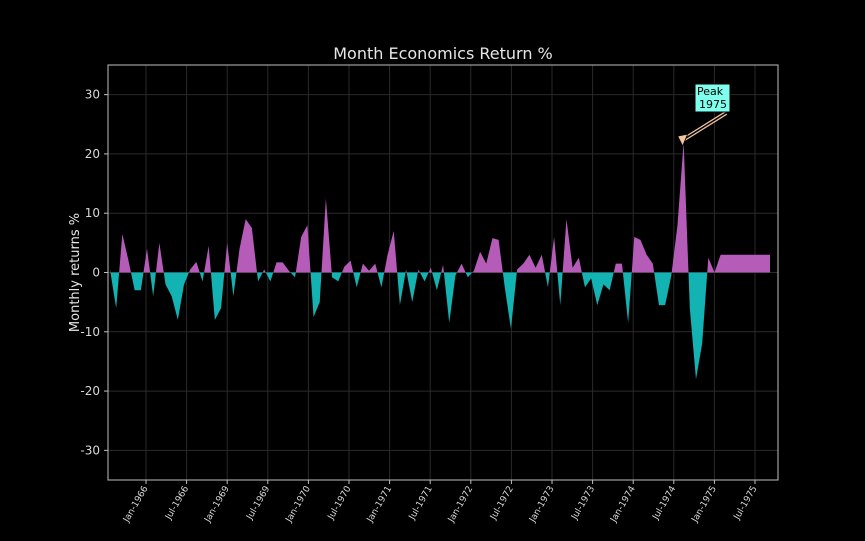 The height and width of the screenshot is (541, 865). What do you see at coordinates (90, 450) in the screenshot?
I see `y-tick-label: -30` at bounding box center [90, 450].